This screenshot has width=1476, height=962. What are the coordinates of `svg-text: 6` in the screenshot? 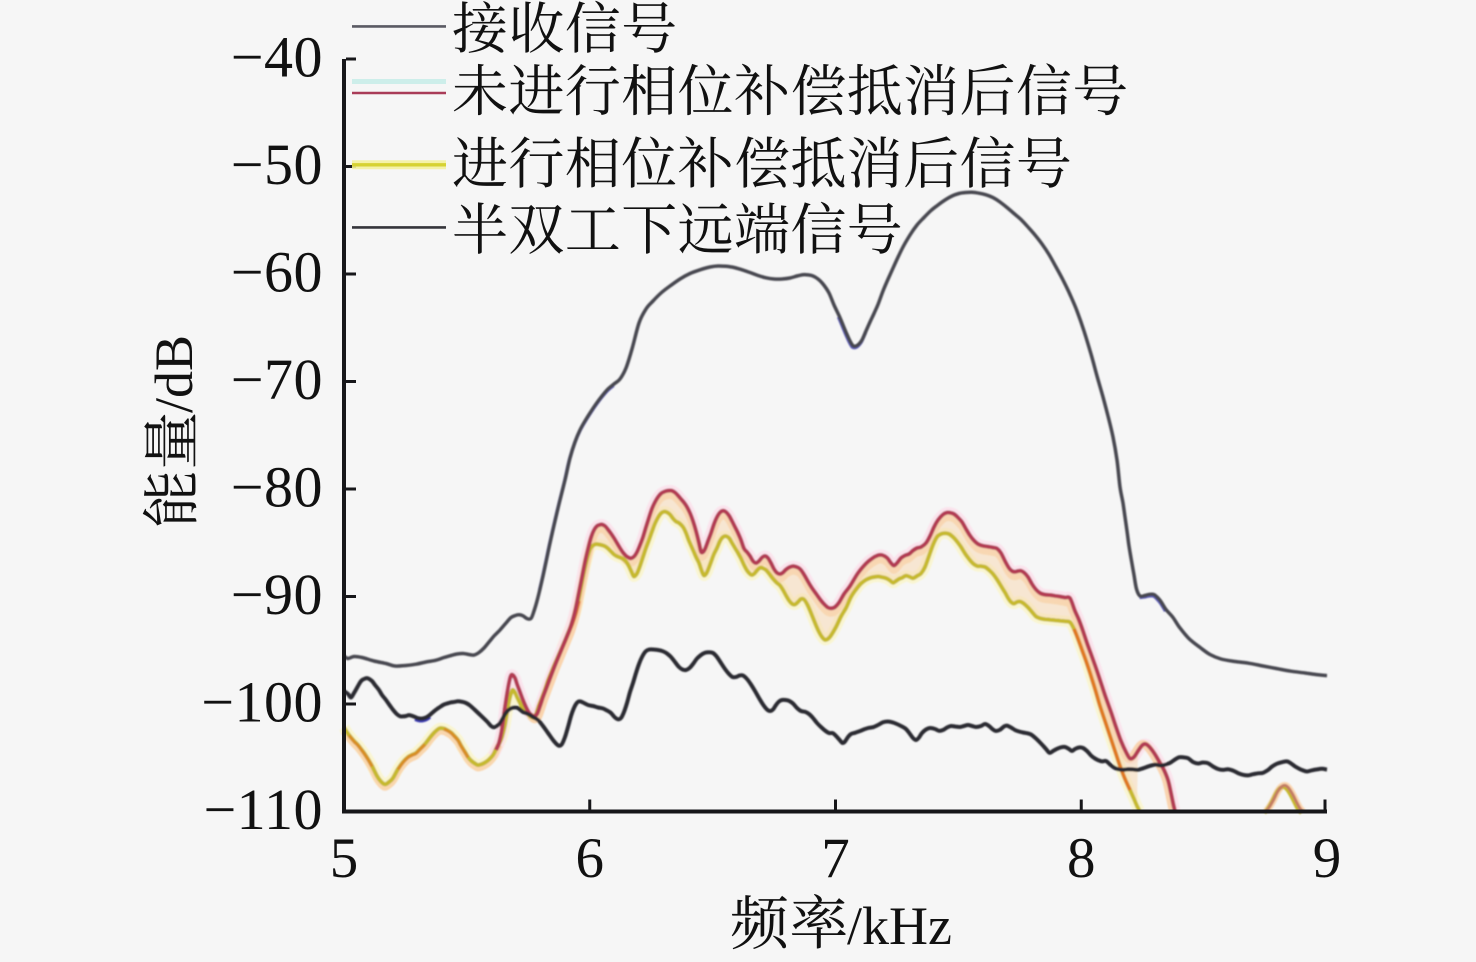 It's located at (590, 858).